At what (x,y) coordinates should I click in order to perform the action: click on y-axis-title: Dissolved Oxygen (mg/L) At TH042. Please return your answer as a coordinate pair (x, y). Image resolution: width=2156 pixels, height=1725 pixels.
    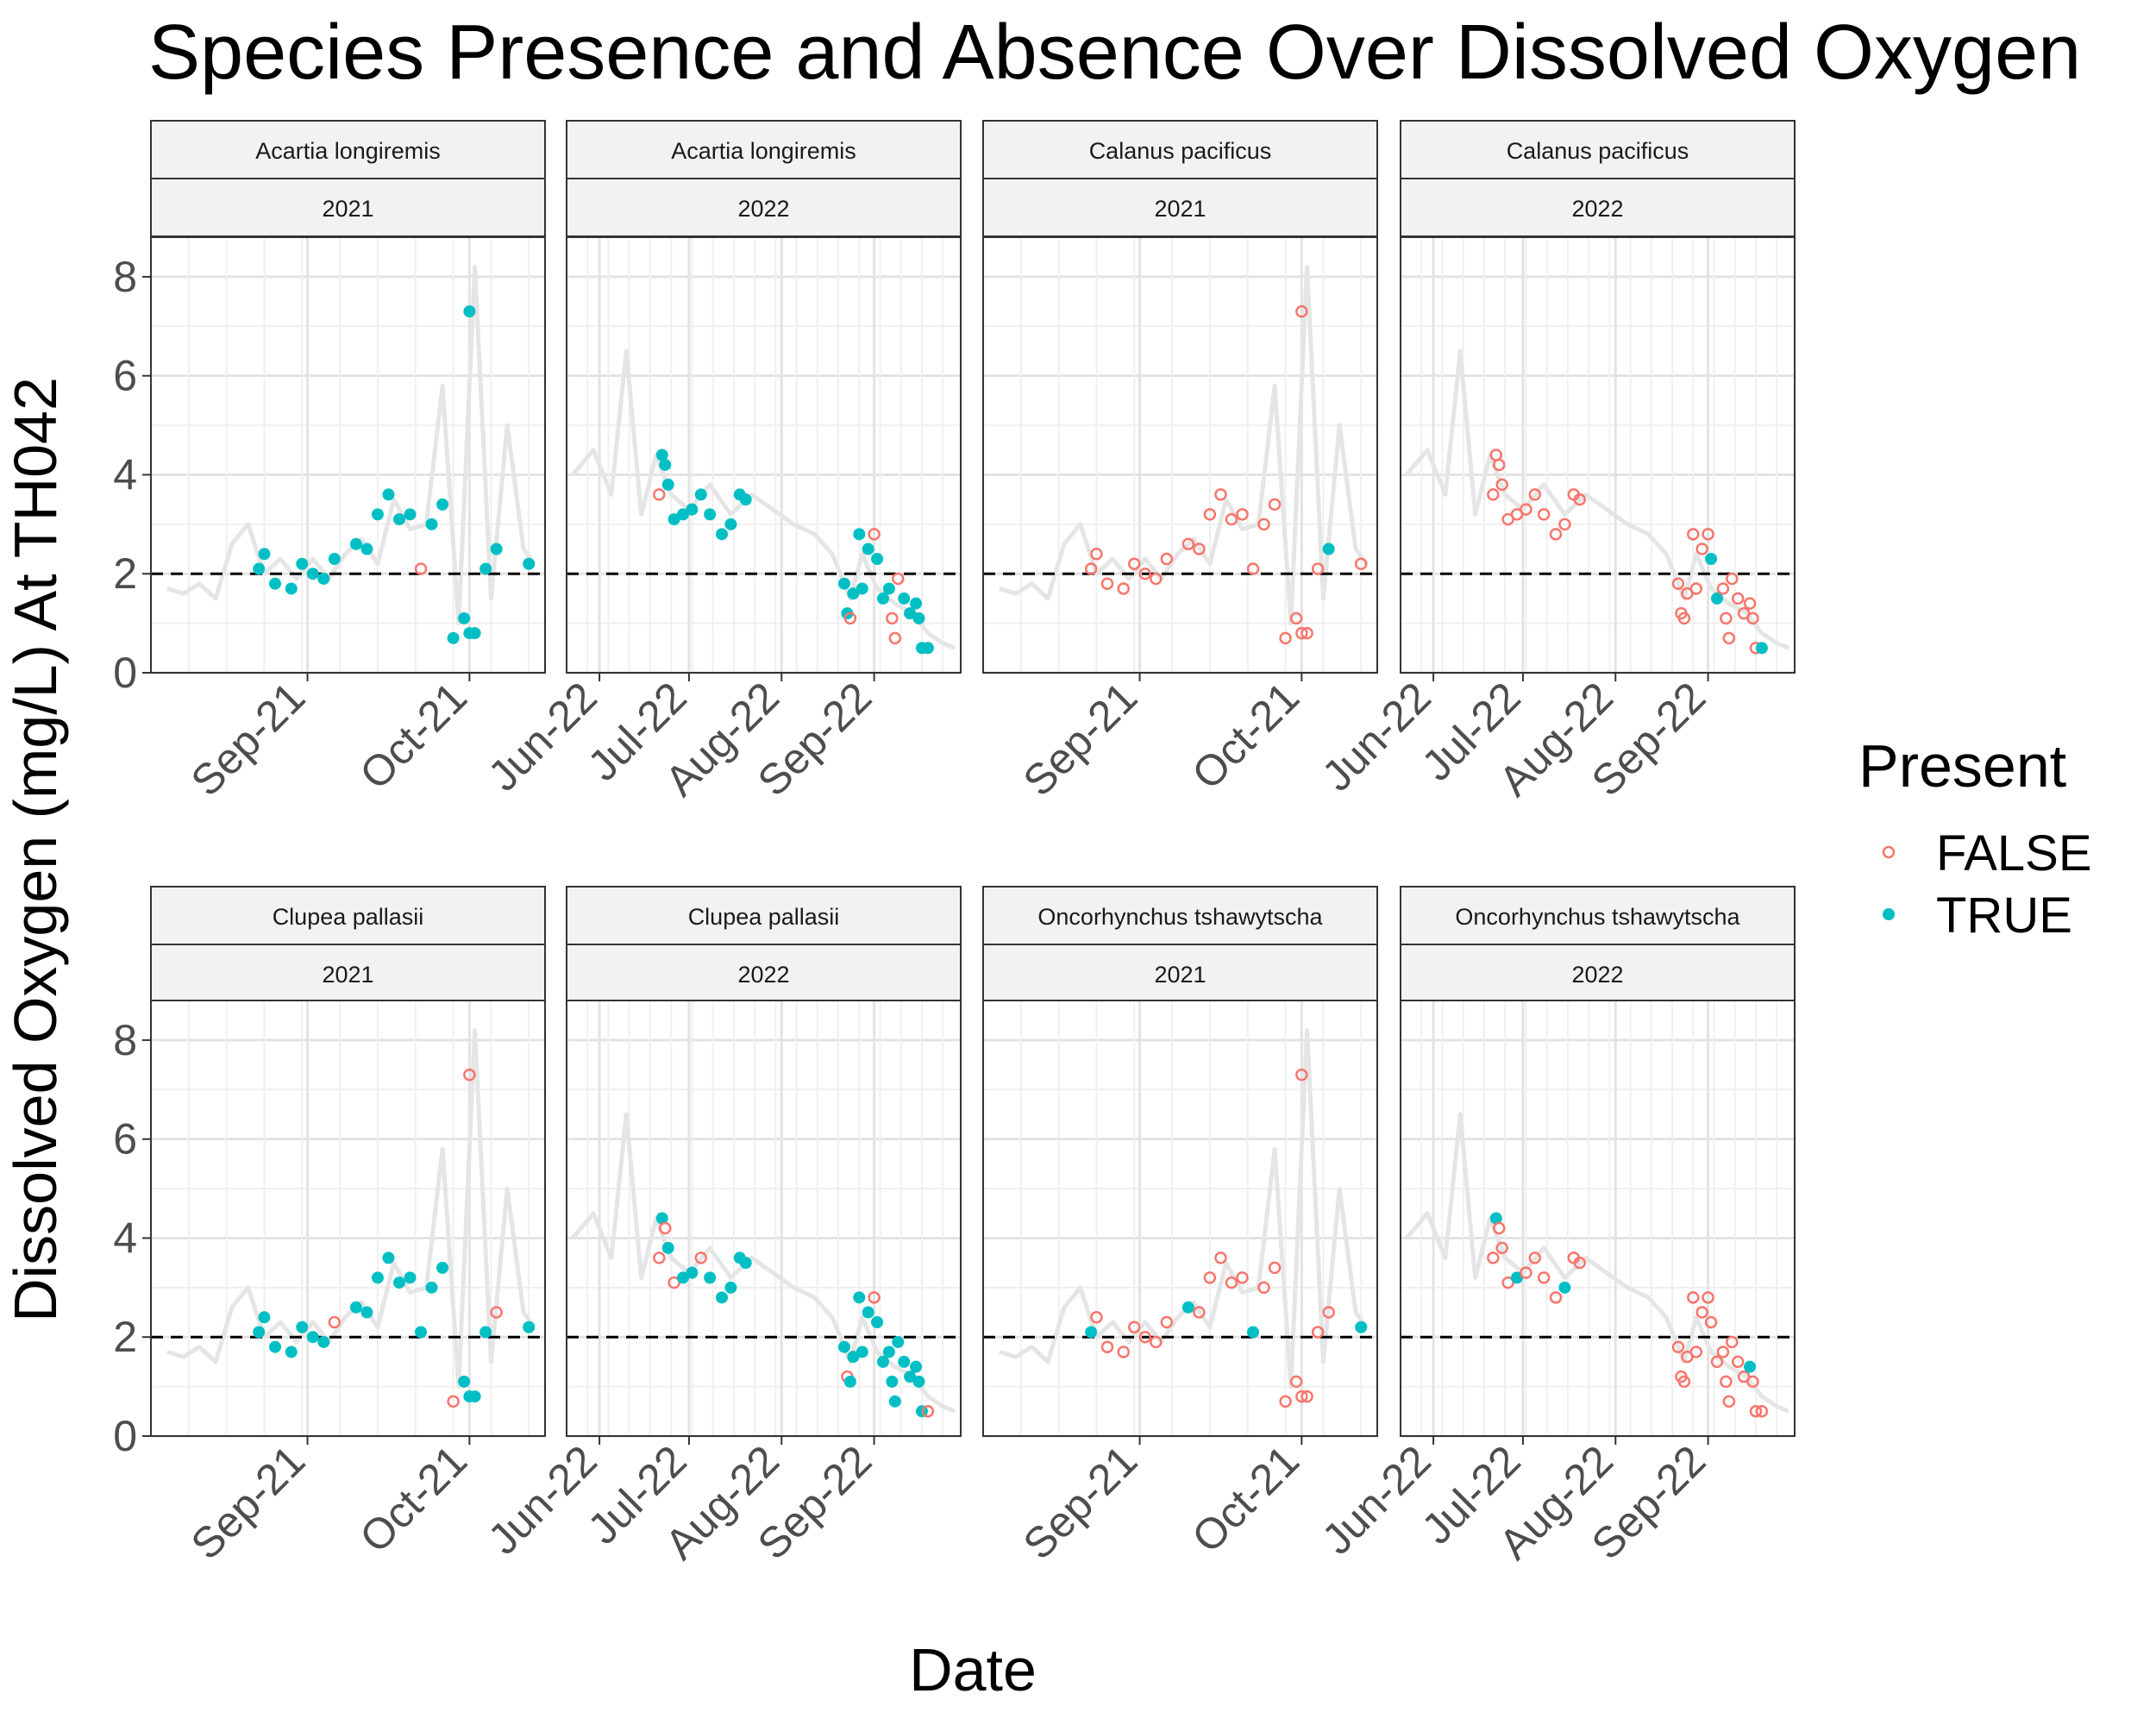
    Looking at the image, I should click on (35, 850).